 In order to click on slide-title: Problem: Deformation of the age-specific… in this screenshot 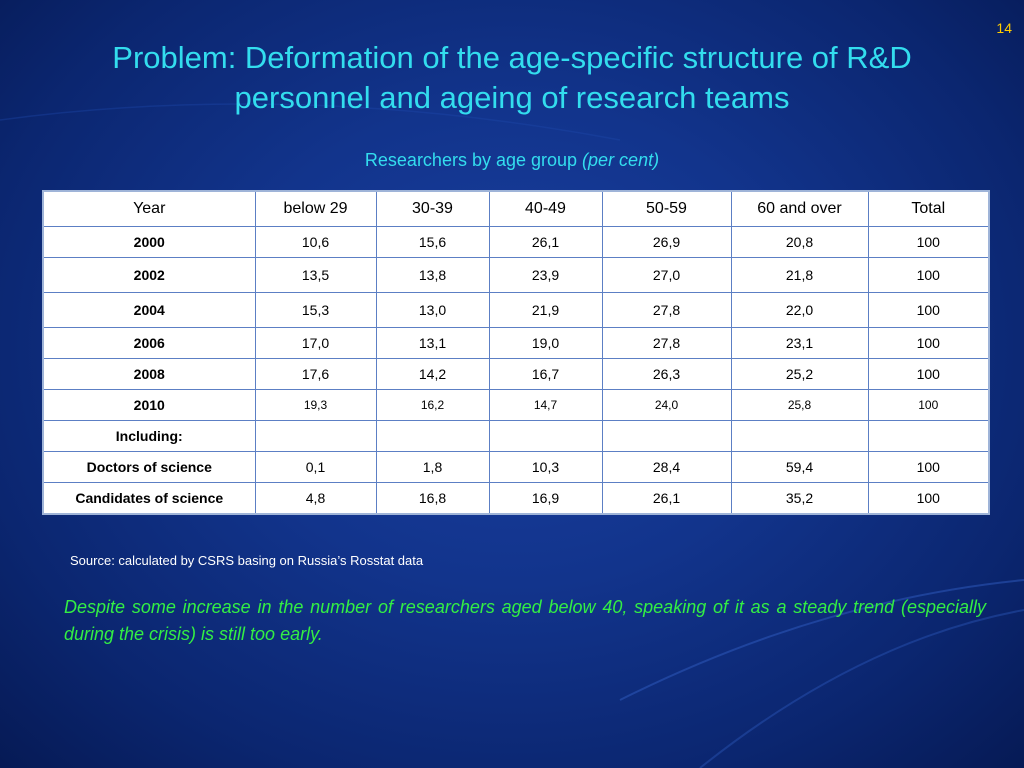, I will do `click(512, 78)`.